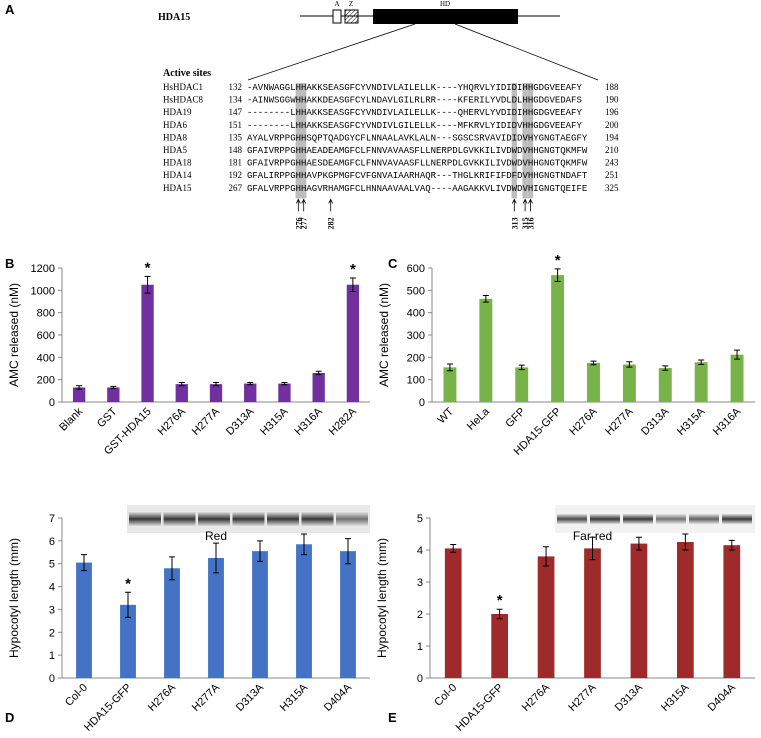 The width and height of the screenshot is (761, 738). What do you see at coordinates (9, 263) in the screenshot?
I see `panel-label: B` at bounding box center [9, 263].